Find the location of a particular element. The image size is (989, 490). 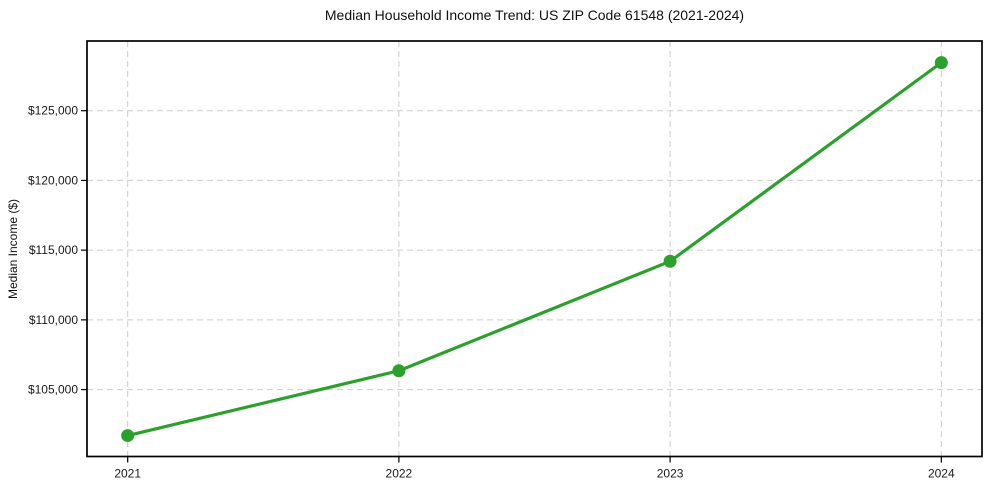

data-point-2023 is located at coordinates (670, 261).